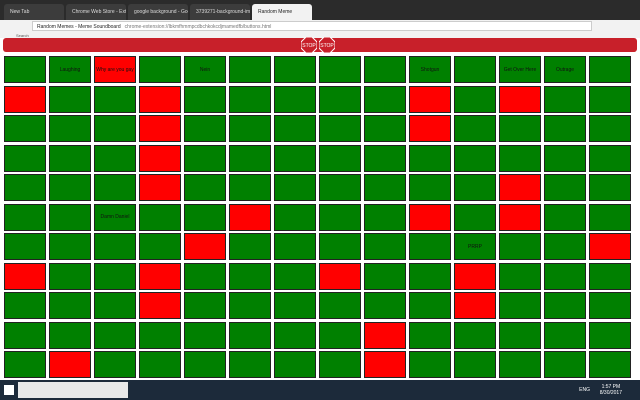 The image size is (640, 400). I want to click on start-button, so click(9, 390).